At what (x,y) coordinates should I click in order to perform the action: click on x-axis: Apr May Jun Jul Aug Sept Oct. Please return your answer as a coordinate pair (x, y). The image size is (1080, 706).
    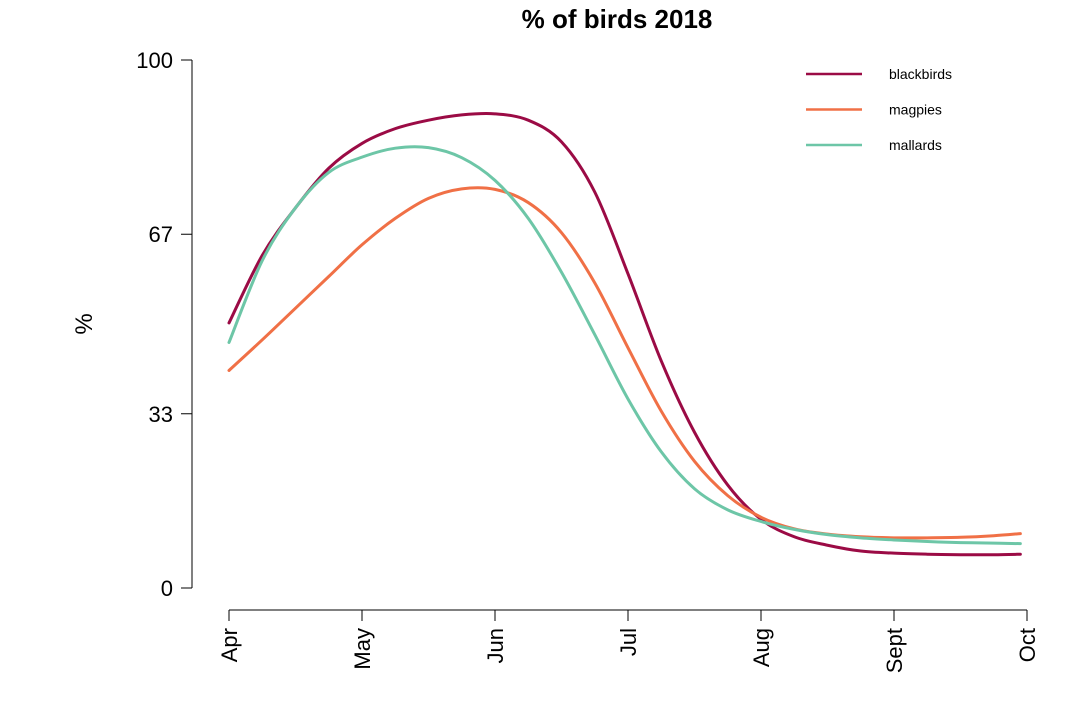
    Looking at the image, I should click on (628, 641).